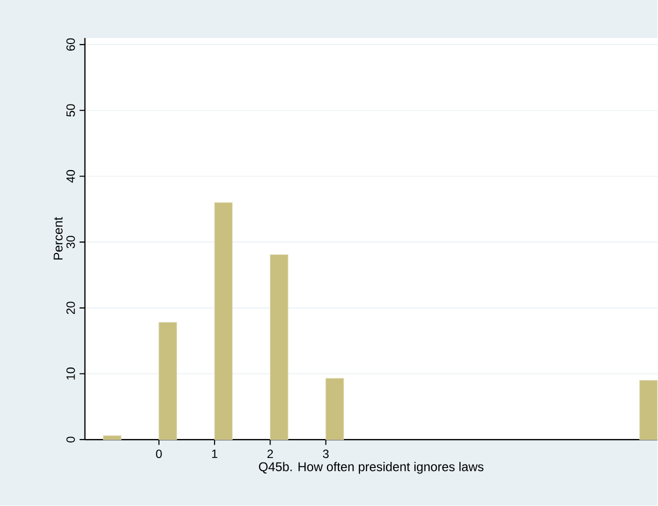 Image resolution: width=658 pixels, height=506 pixels. Describe the element at coordinates (70, 176) in the screenshot. I see `y-tick-label: 40` at that location.